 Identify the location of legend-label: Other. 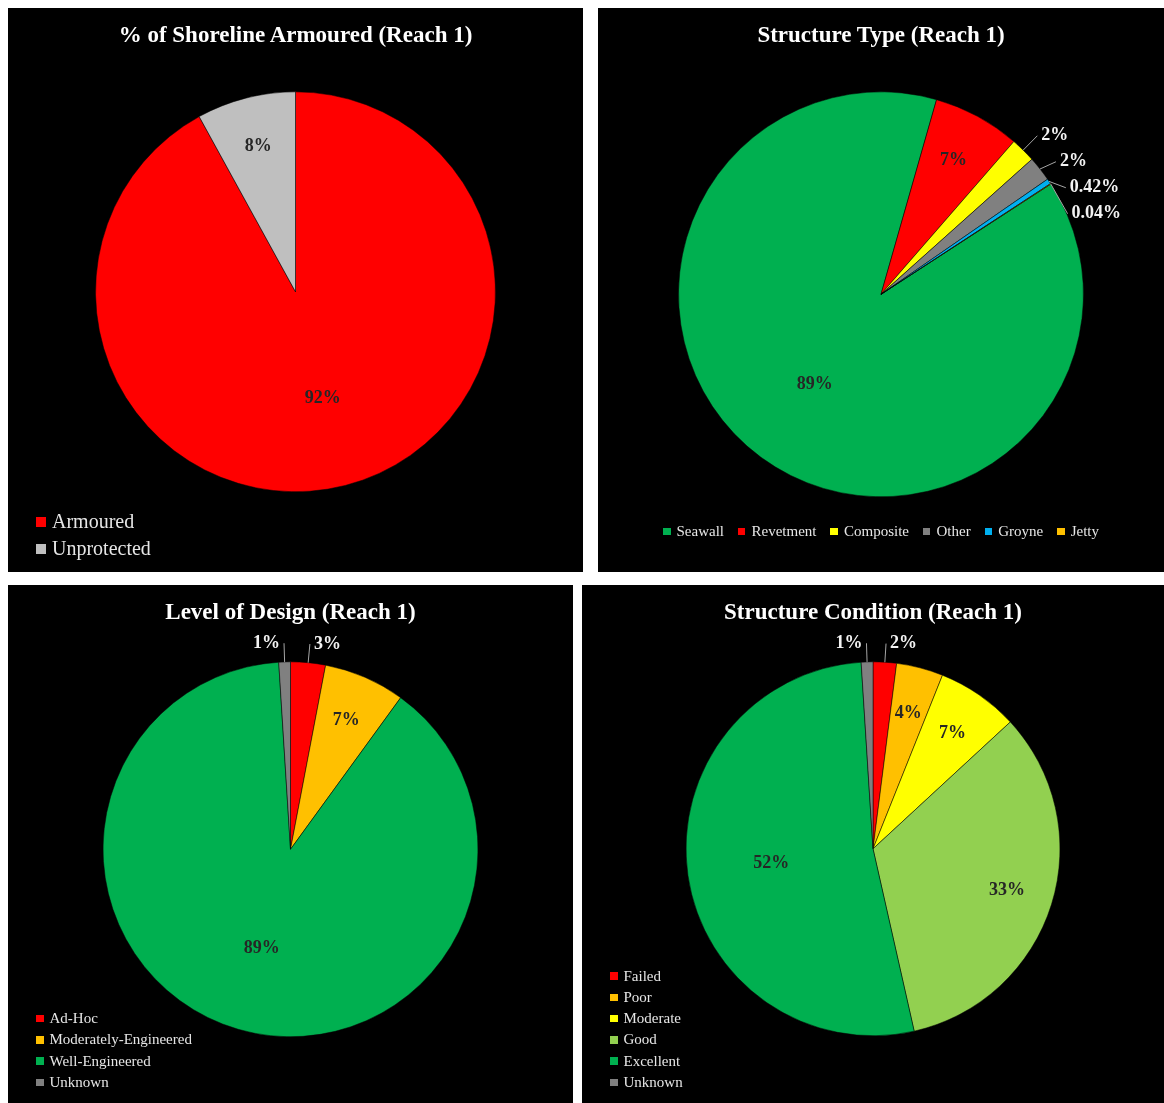
(953, 531).